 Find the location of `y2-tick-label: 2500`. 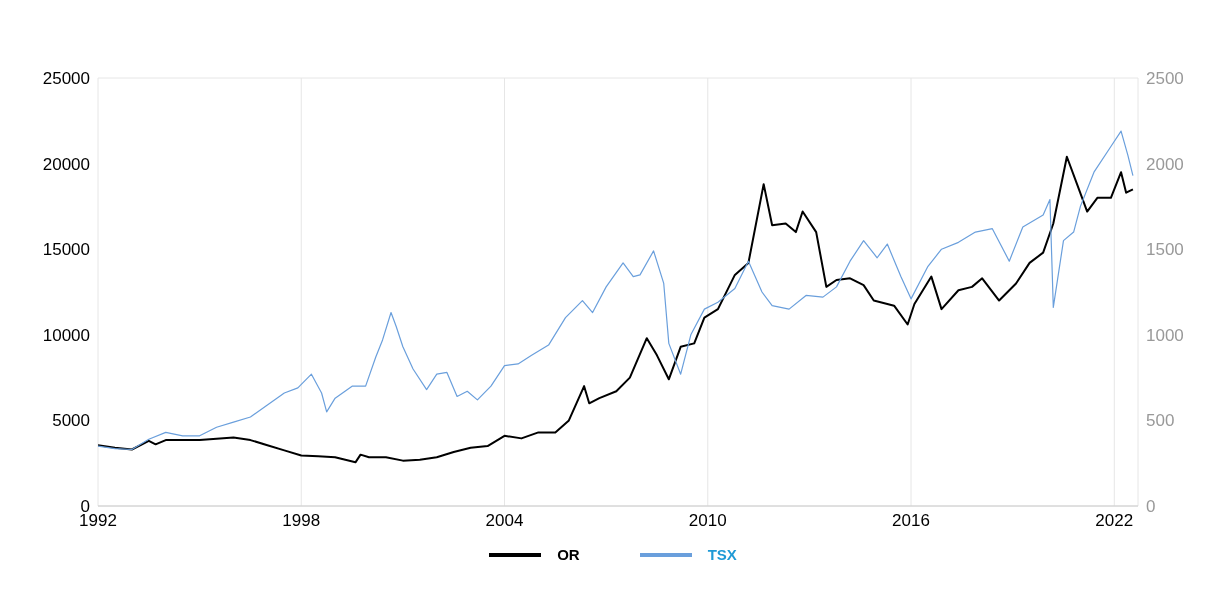

y2-tick-label: 2500 is located at coordinates (1165, 79).